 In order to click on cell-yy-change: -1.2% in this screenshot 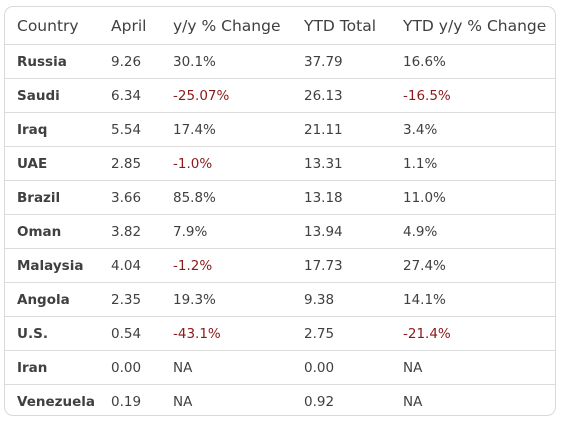, I will do `click(226, 265)`.